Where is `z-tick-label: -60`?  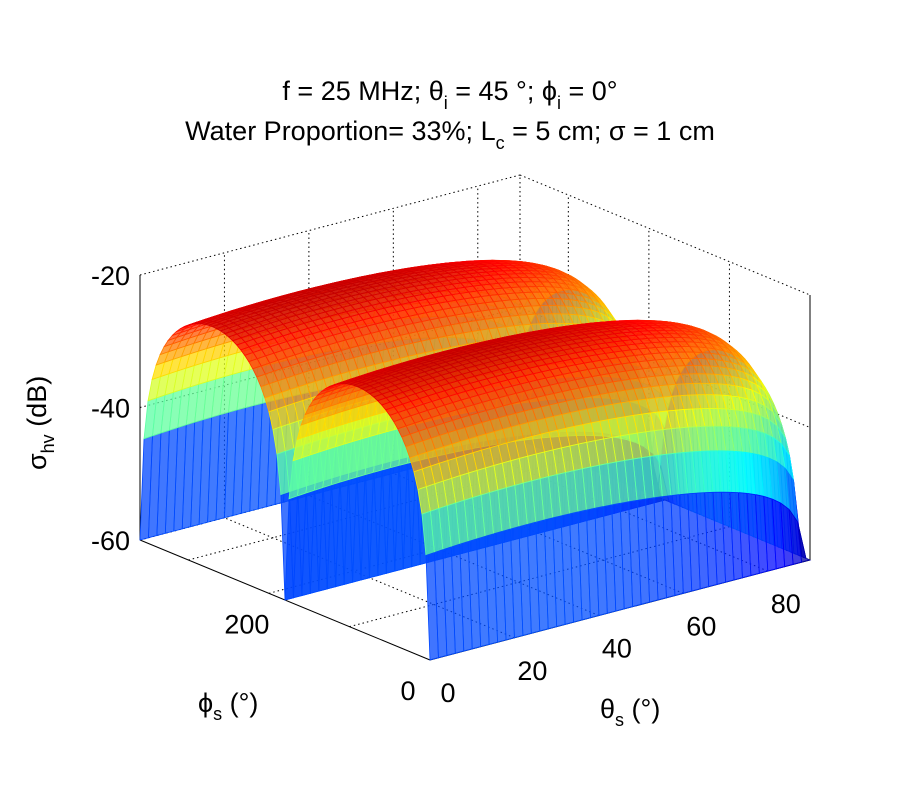
z-tick-label: -60 is located at coordinates (110, 541).